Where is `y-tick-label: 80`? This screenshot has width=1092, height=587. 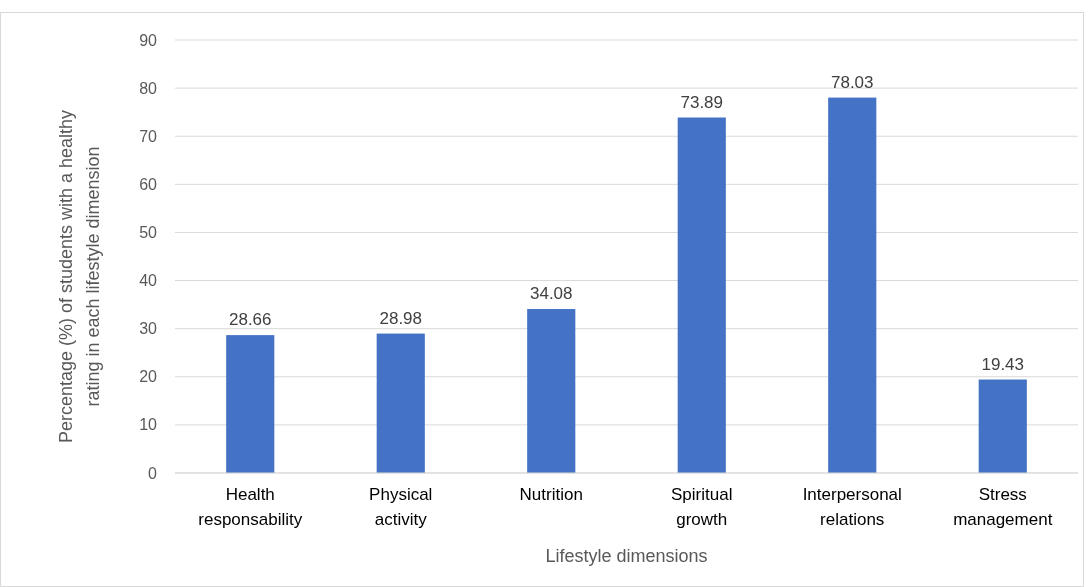 y-tick-label: 80 is located at coordinates (148, 88).